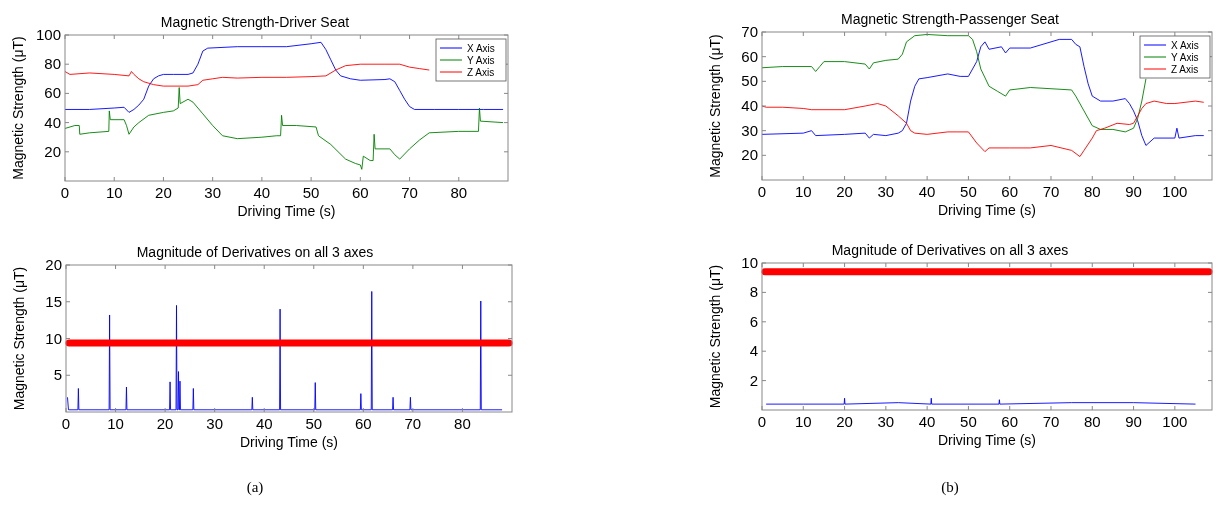 The width and height of the screenshot is (1218, 509). What do you see at coordinates (753, 321) in the screenshot?
I see `y-tick-label: 6` at bounding box center [753, 321].